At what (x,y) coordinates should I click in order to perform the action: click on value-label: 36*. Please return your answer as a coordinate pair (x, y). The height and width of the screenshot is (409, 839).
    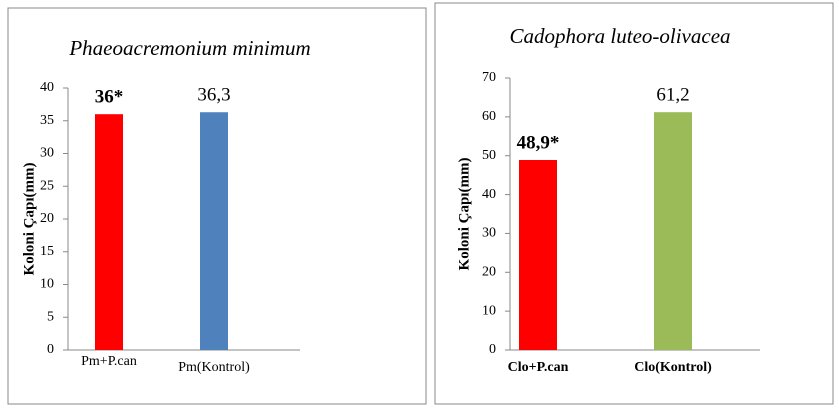
    Looking at the image, I should click on (109, 97).